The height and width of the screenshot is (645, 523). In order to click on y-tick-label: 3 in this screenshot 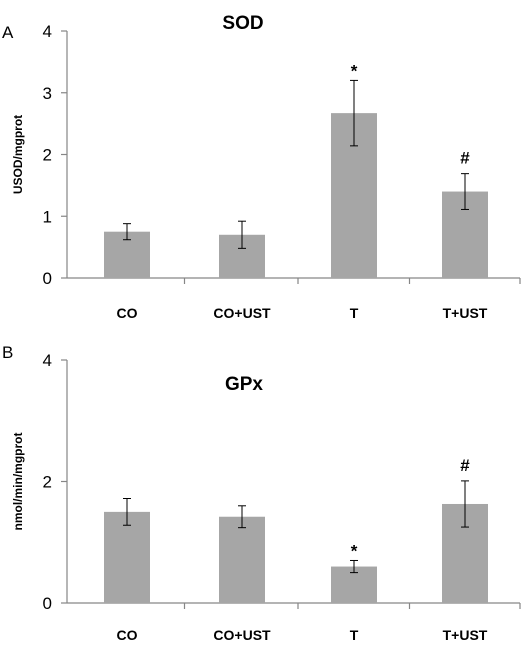, I will do `click(47, 93)`.